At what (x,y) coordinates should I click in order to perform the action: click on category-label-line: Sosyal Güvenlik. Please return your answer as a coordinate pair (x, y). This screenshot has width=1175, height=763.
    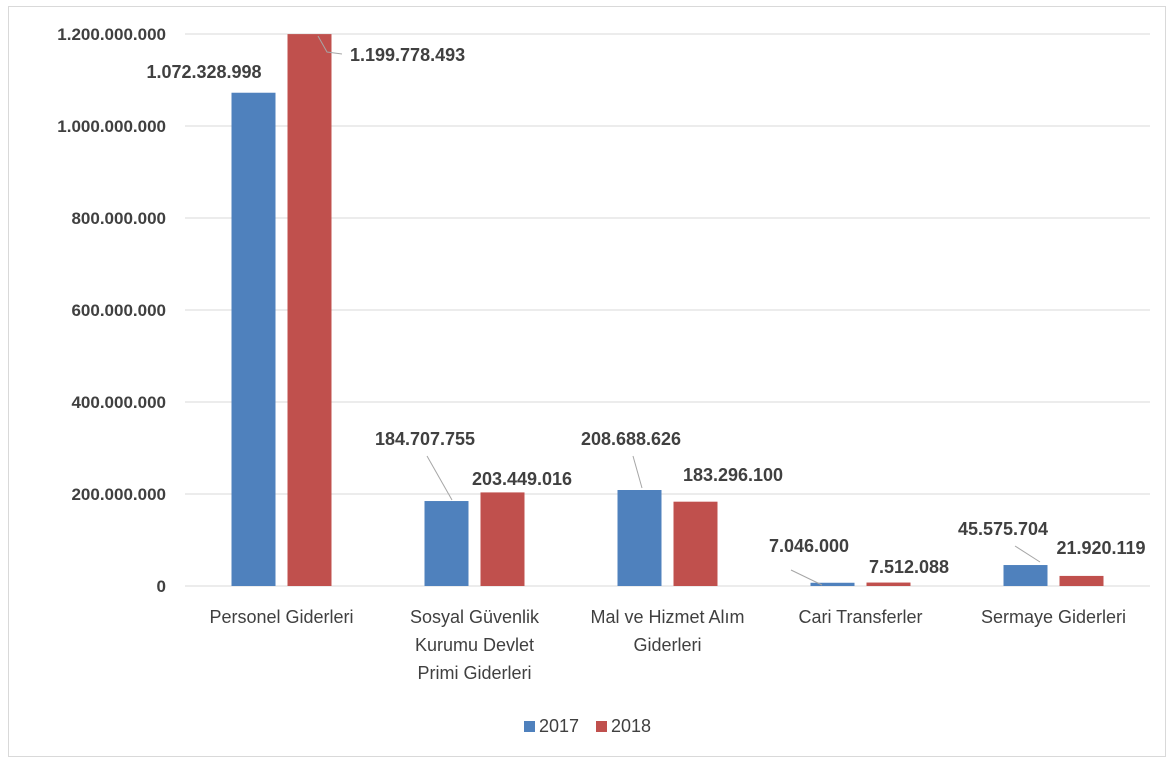
    Looking at the image, I should click on (475, 617).